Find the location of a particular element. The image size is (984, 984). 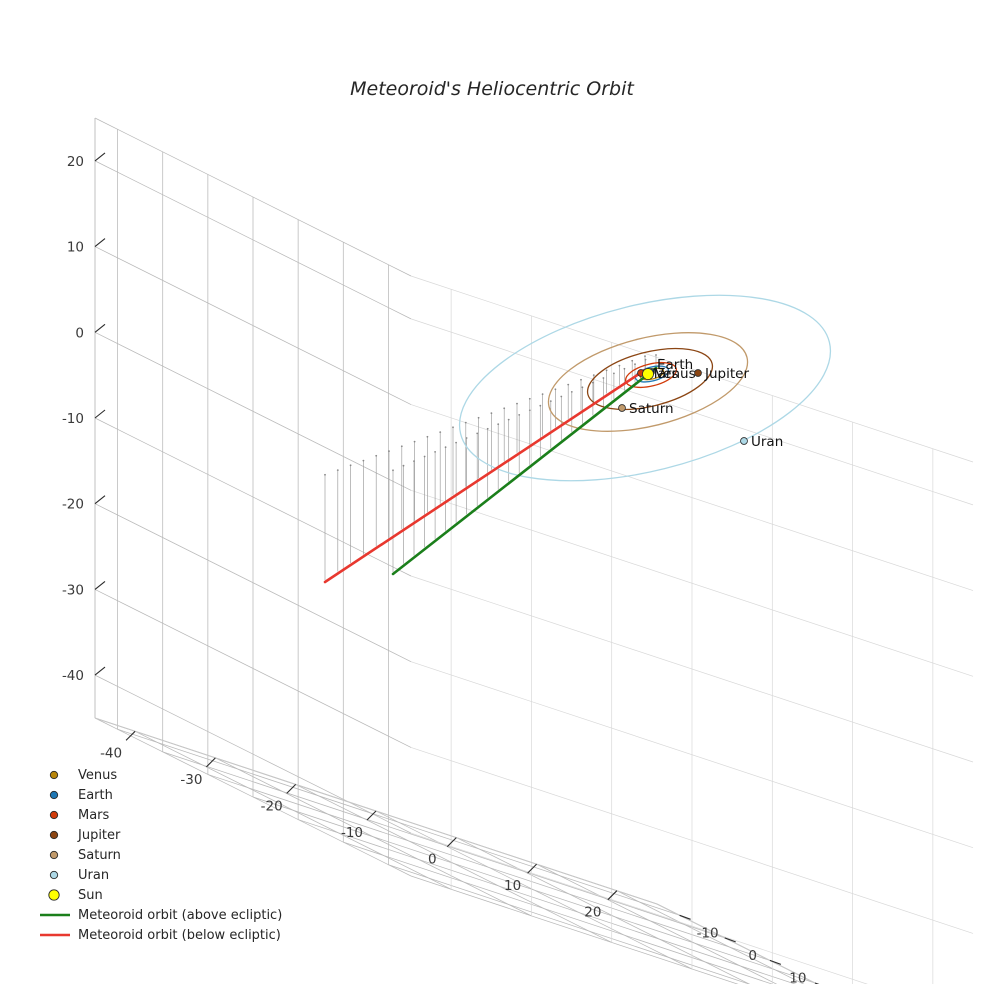

z-axis-tick-labels: 20 10 0 -10 -20 -30 -40 is located at coordinates (73, 419).